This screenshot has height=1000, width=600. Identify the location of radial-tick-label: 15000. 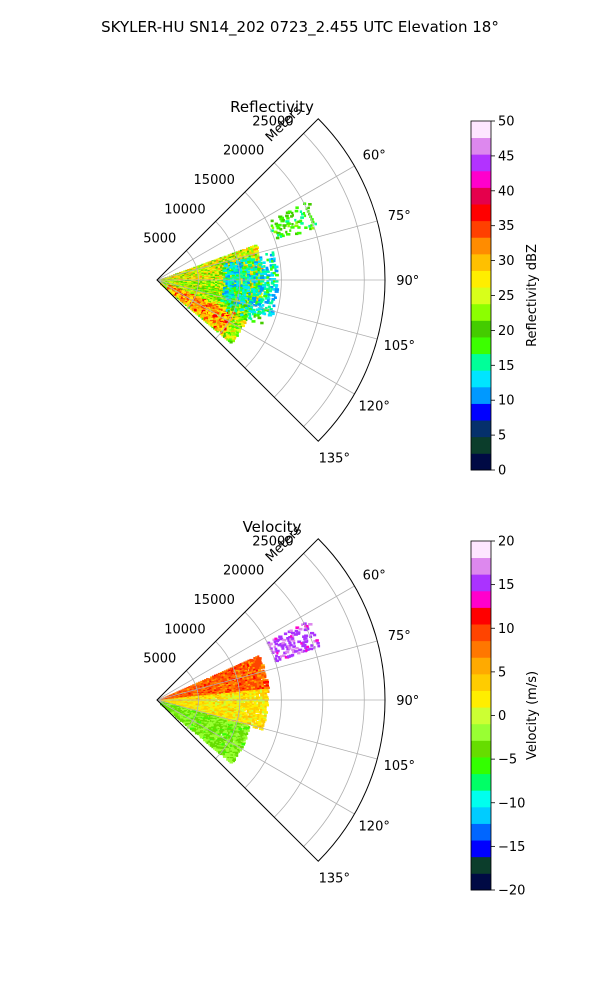
(214, 180).